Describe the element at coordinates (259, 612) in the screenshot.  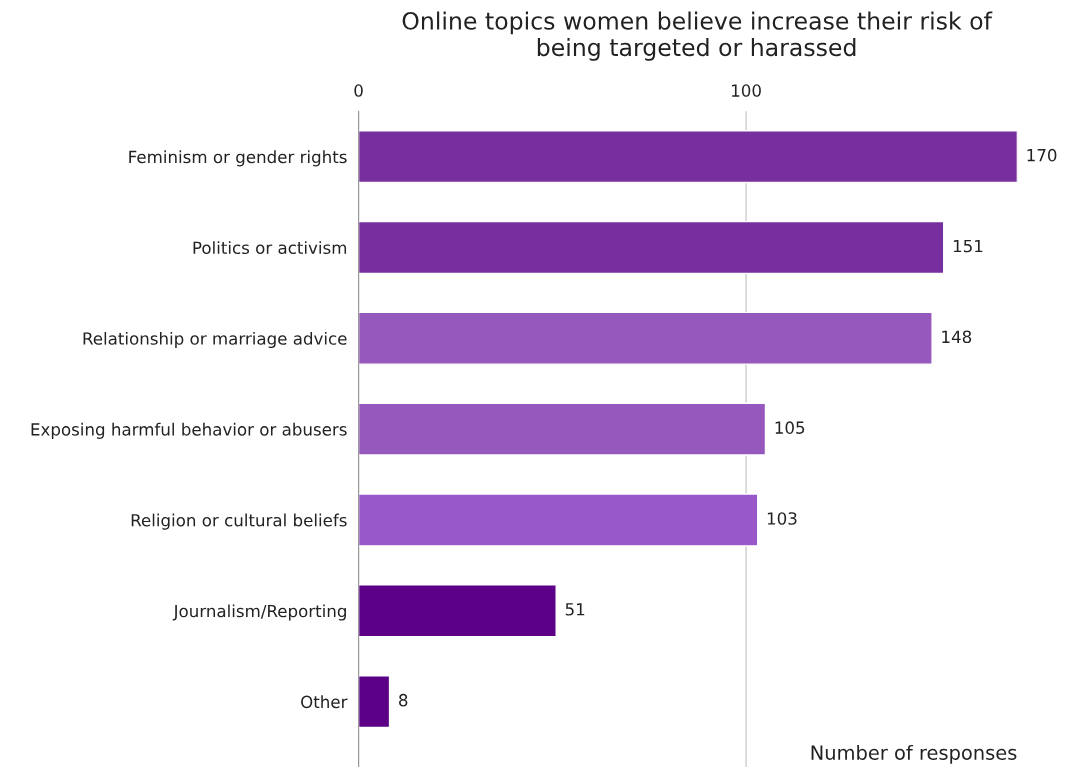
I see `y-tick-label: Journalism/Reporting` at that location.